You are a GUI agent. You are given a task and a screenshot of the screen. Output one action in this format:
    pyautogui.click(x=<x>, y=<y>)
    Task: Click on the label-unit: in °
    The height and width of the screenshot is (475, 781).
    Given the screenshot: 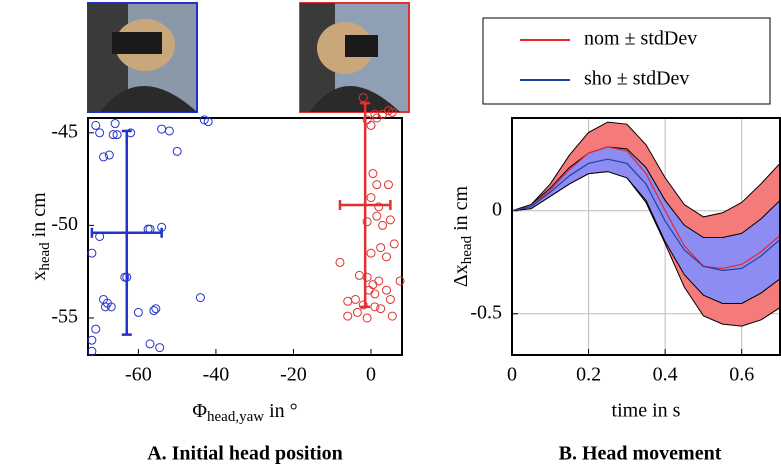 What is the action you would take?
    pyautogui.click(x=283, y=411)
    